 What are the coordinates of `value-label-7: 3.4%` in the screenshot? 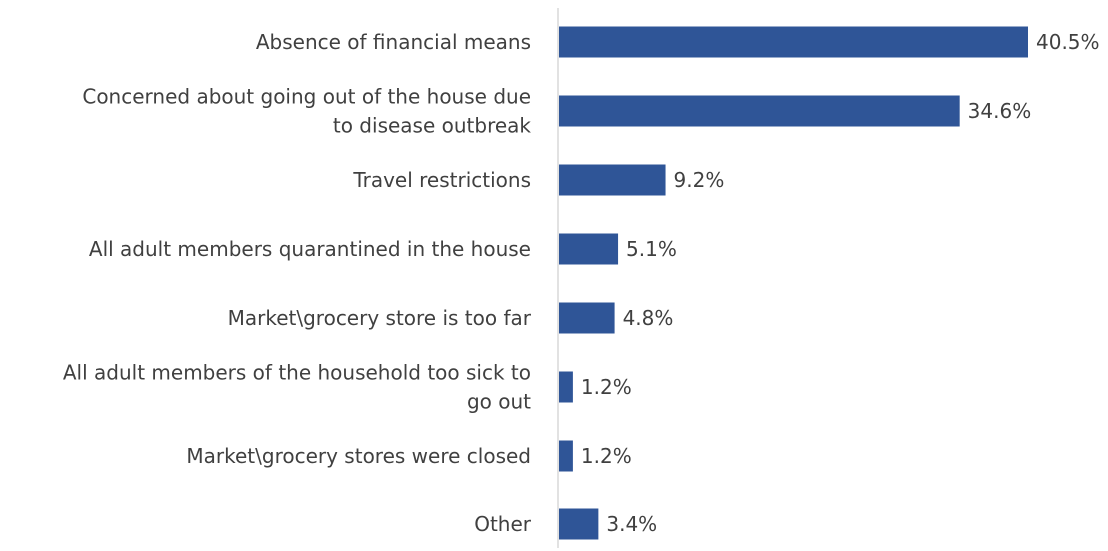 It's located at (631, 524).